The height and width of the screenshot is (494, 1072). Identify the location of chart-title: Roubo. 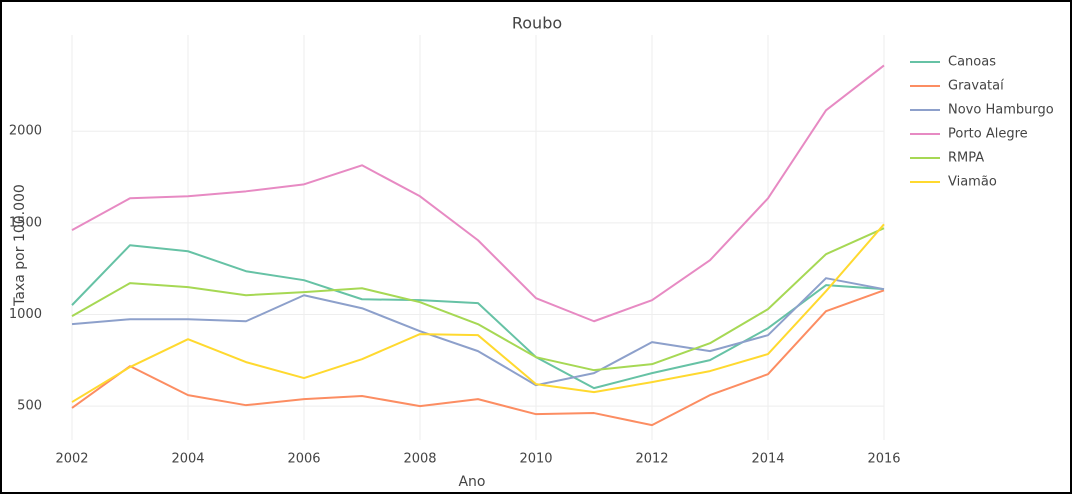
(537, 23).